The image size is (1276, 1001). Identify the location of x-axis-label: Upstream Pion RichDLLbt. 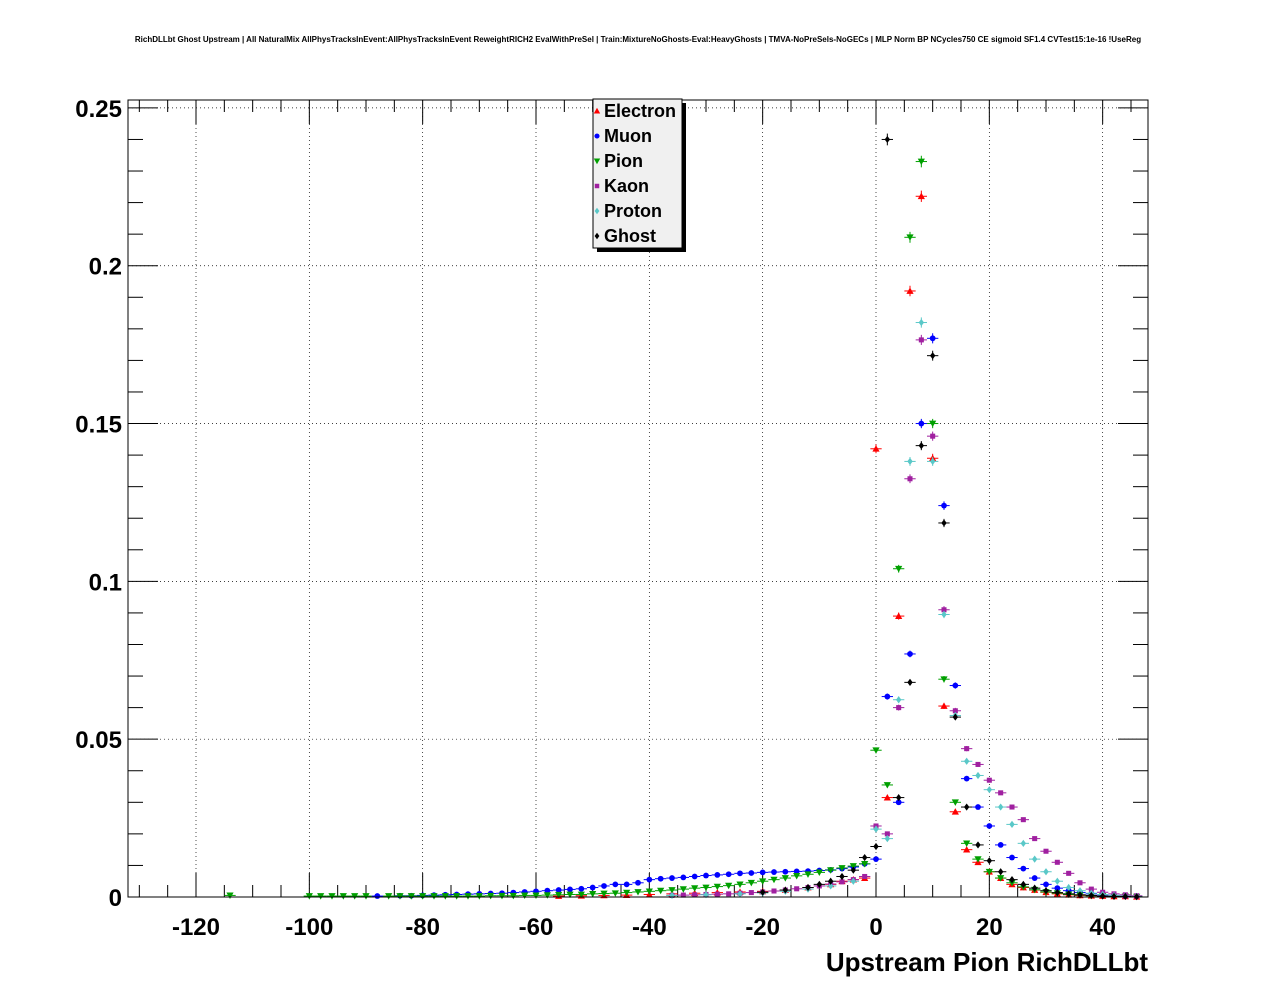
(987, 962).